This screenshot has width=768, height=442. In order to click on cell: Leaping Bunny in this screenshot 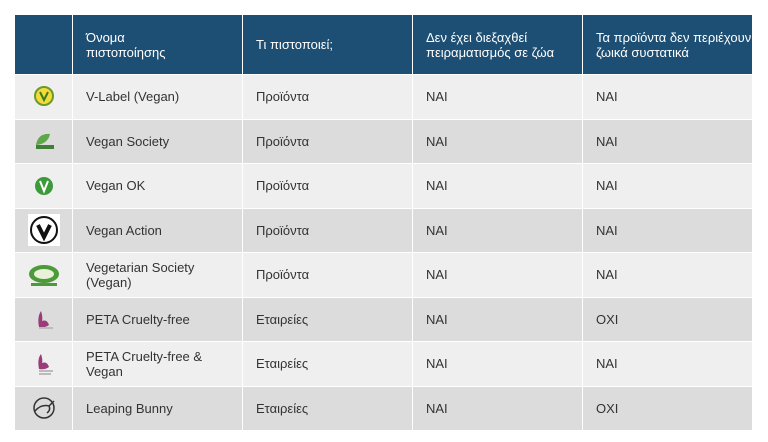, I will do `click(157, 408)`.